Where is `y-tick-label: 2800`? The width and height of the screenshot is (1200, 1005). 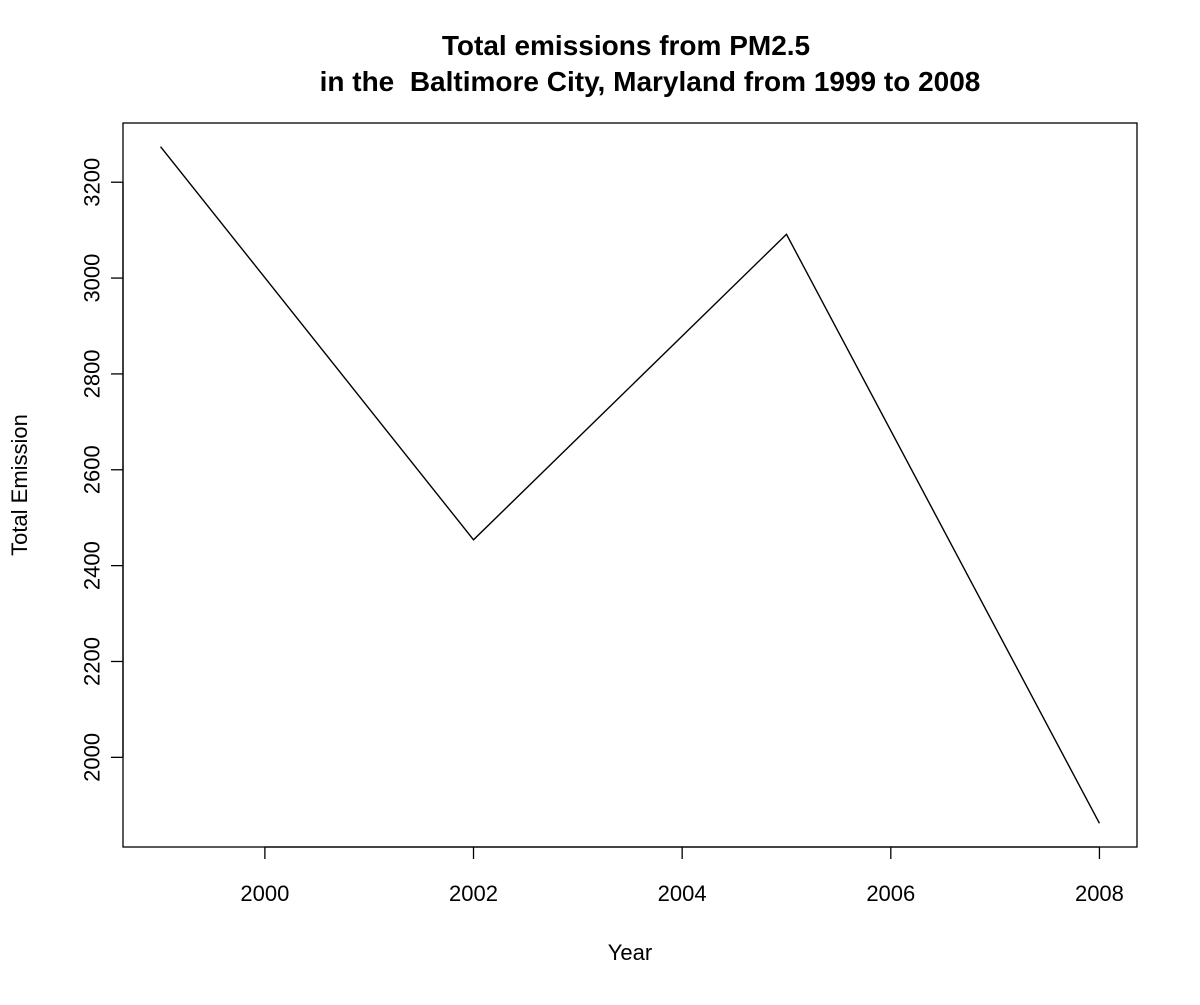
y-tick-label: 2800 is located at coordinates (92, 373).